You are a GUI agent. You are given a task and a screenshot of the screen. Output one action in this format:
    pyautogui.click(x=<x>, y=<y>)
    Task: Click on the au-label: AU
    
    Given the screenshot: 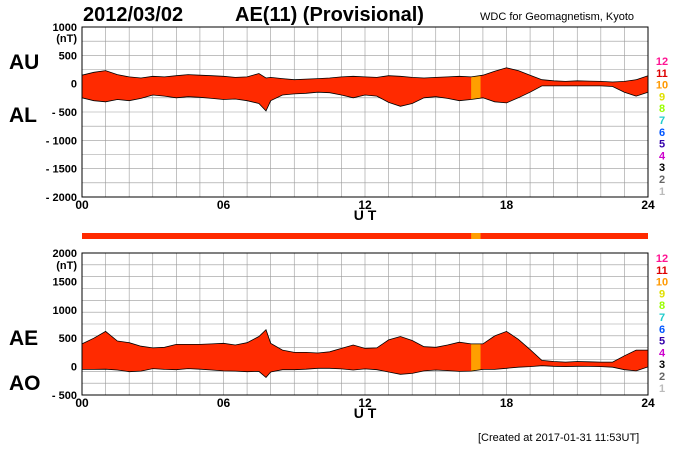 What is the action you would take?
    pyautogui.click(x=24, y=62)
    